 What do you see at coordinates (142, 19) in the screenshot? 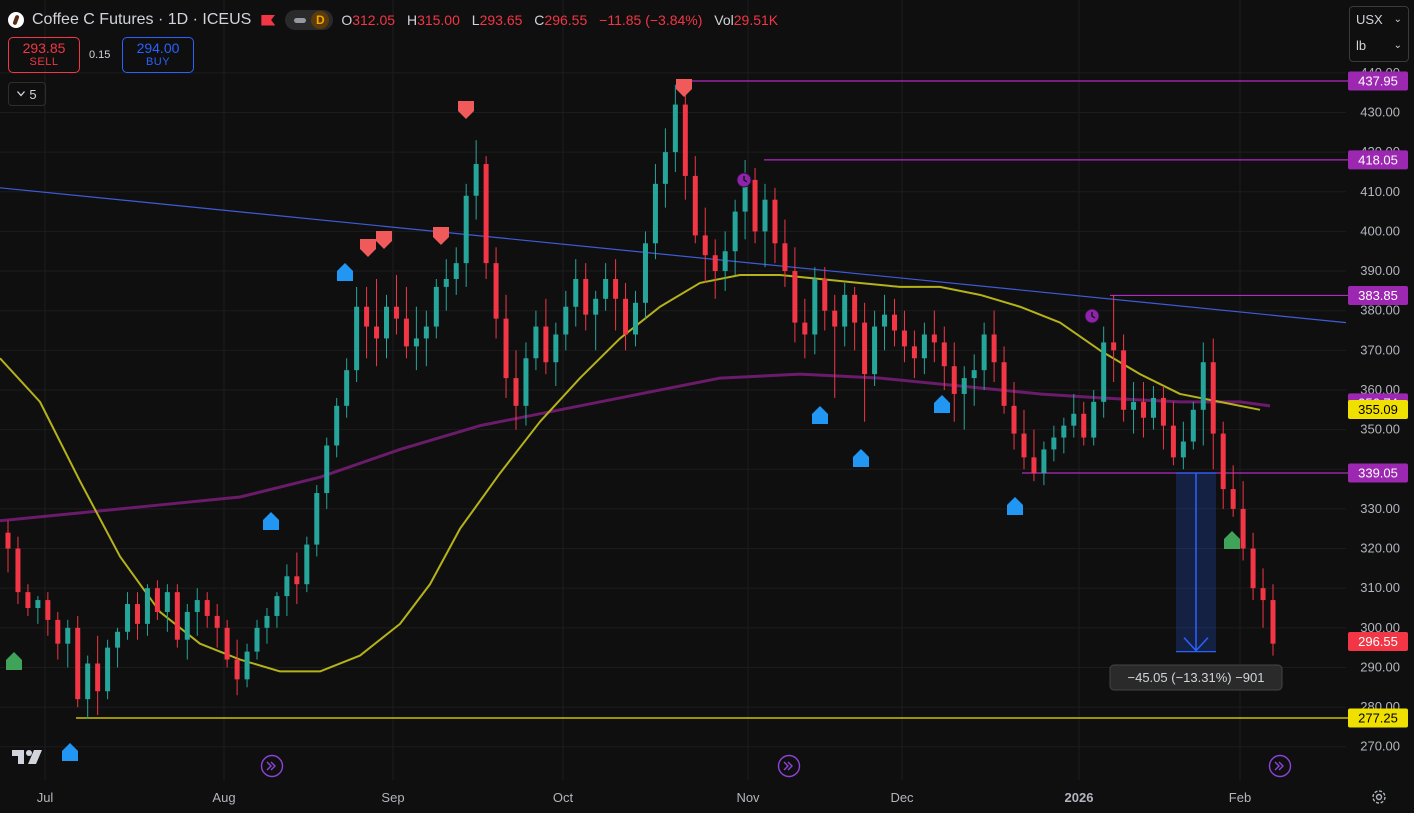
I see `symbol-title: Coffee C Futures · 1D · ICEUS` at bounding box center [142, 19].